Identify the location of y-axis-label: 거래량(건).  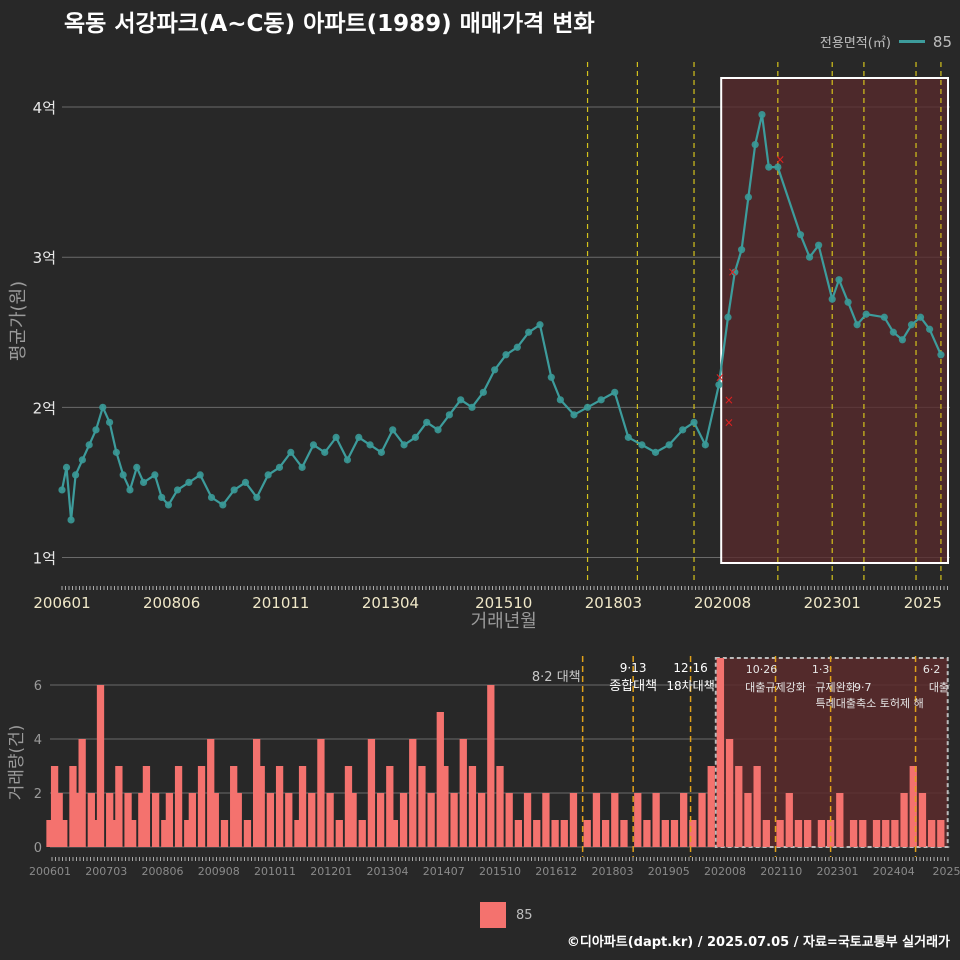
(17, 763).